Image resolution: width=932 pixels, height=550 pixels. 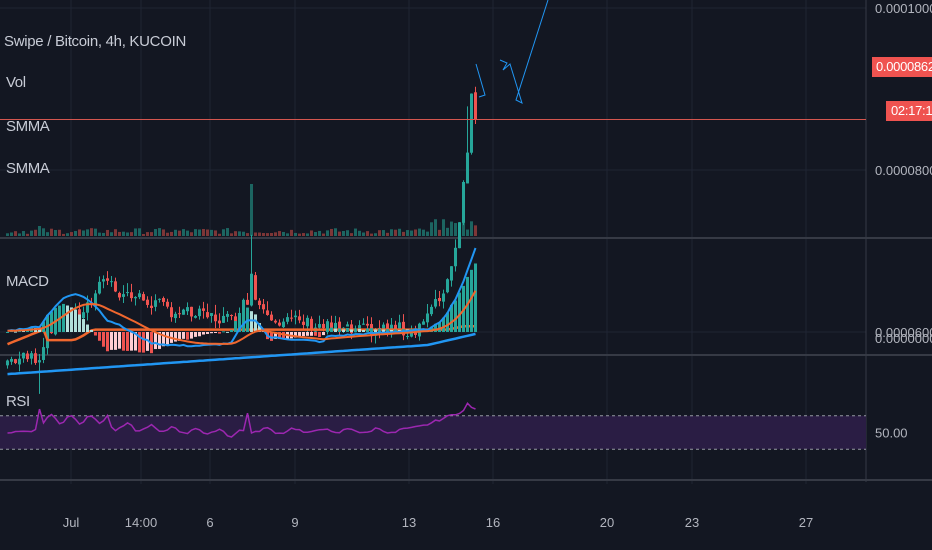 I want to click on indicator-label-vol: Vol, so click(x=16, y=82).